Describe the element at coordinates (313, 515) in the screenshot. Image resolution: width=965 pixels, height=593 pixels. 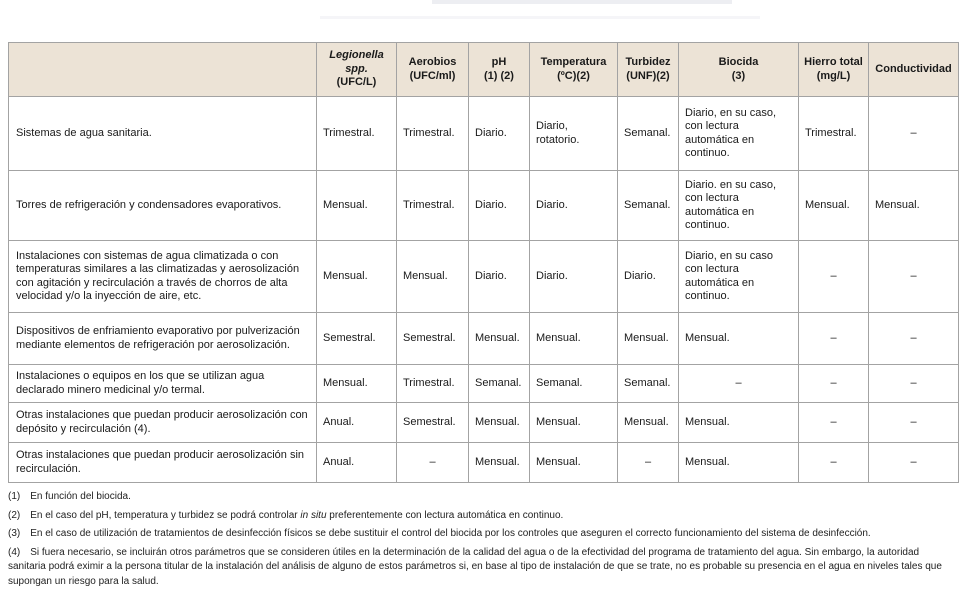
I see `footnote-text-italic: in situ` at that location.